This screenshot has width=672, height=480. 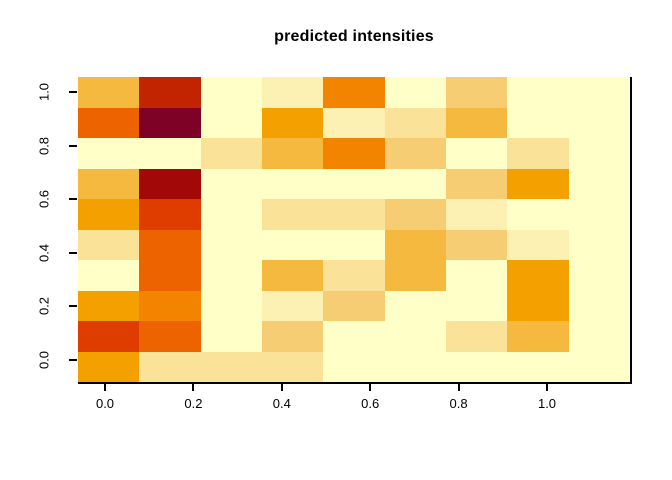 I want to click on heatmap-cell-r10c9, so click(x=599, y=366).